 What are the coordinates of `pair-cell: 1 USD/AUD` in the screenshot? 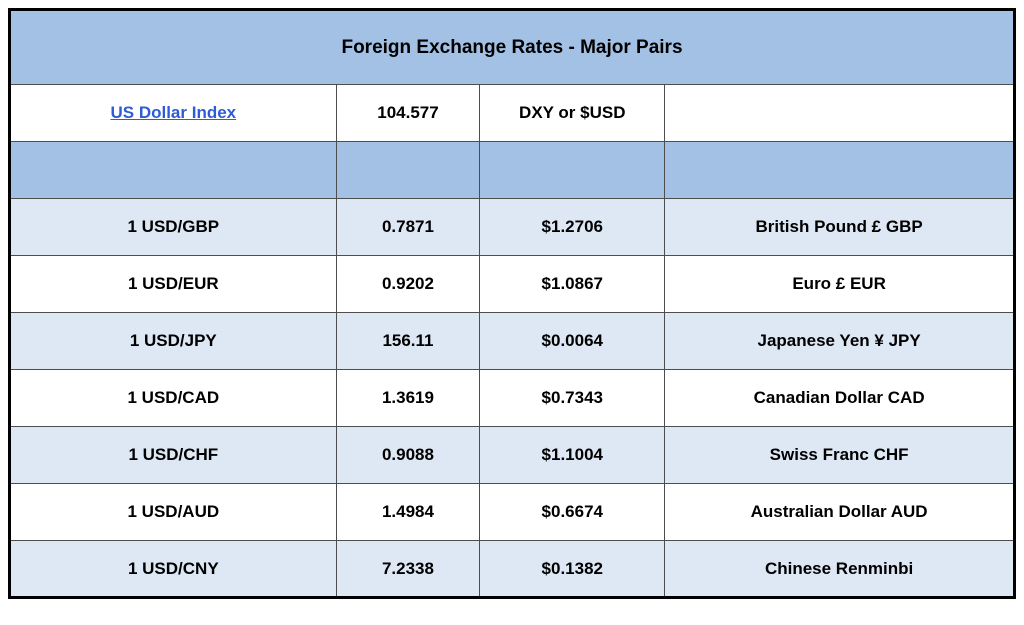 It's located at (173, 512).